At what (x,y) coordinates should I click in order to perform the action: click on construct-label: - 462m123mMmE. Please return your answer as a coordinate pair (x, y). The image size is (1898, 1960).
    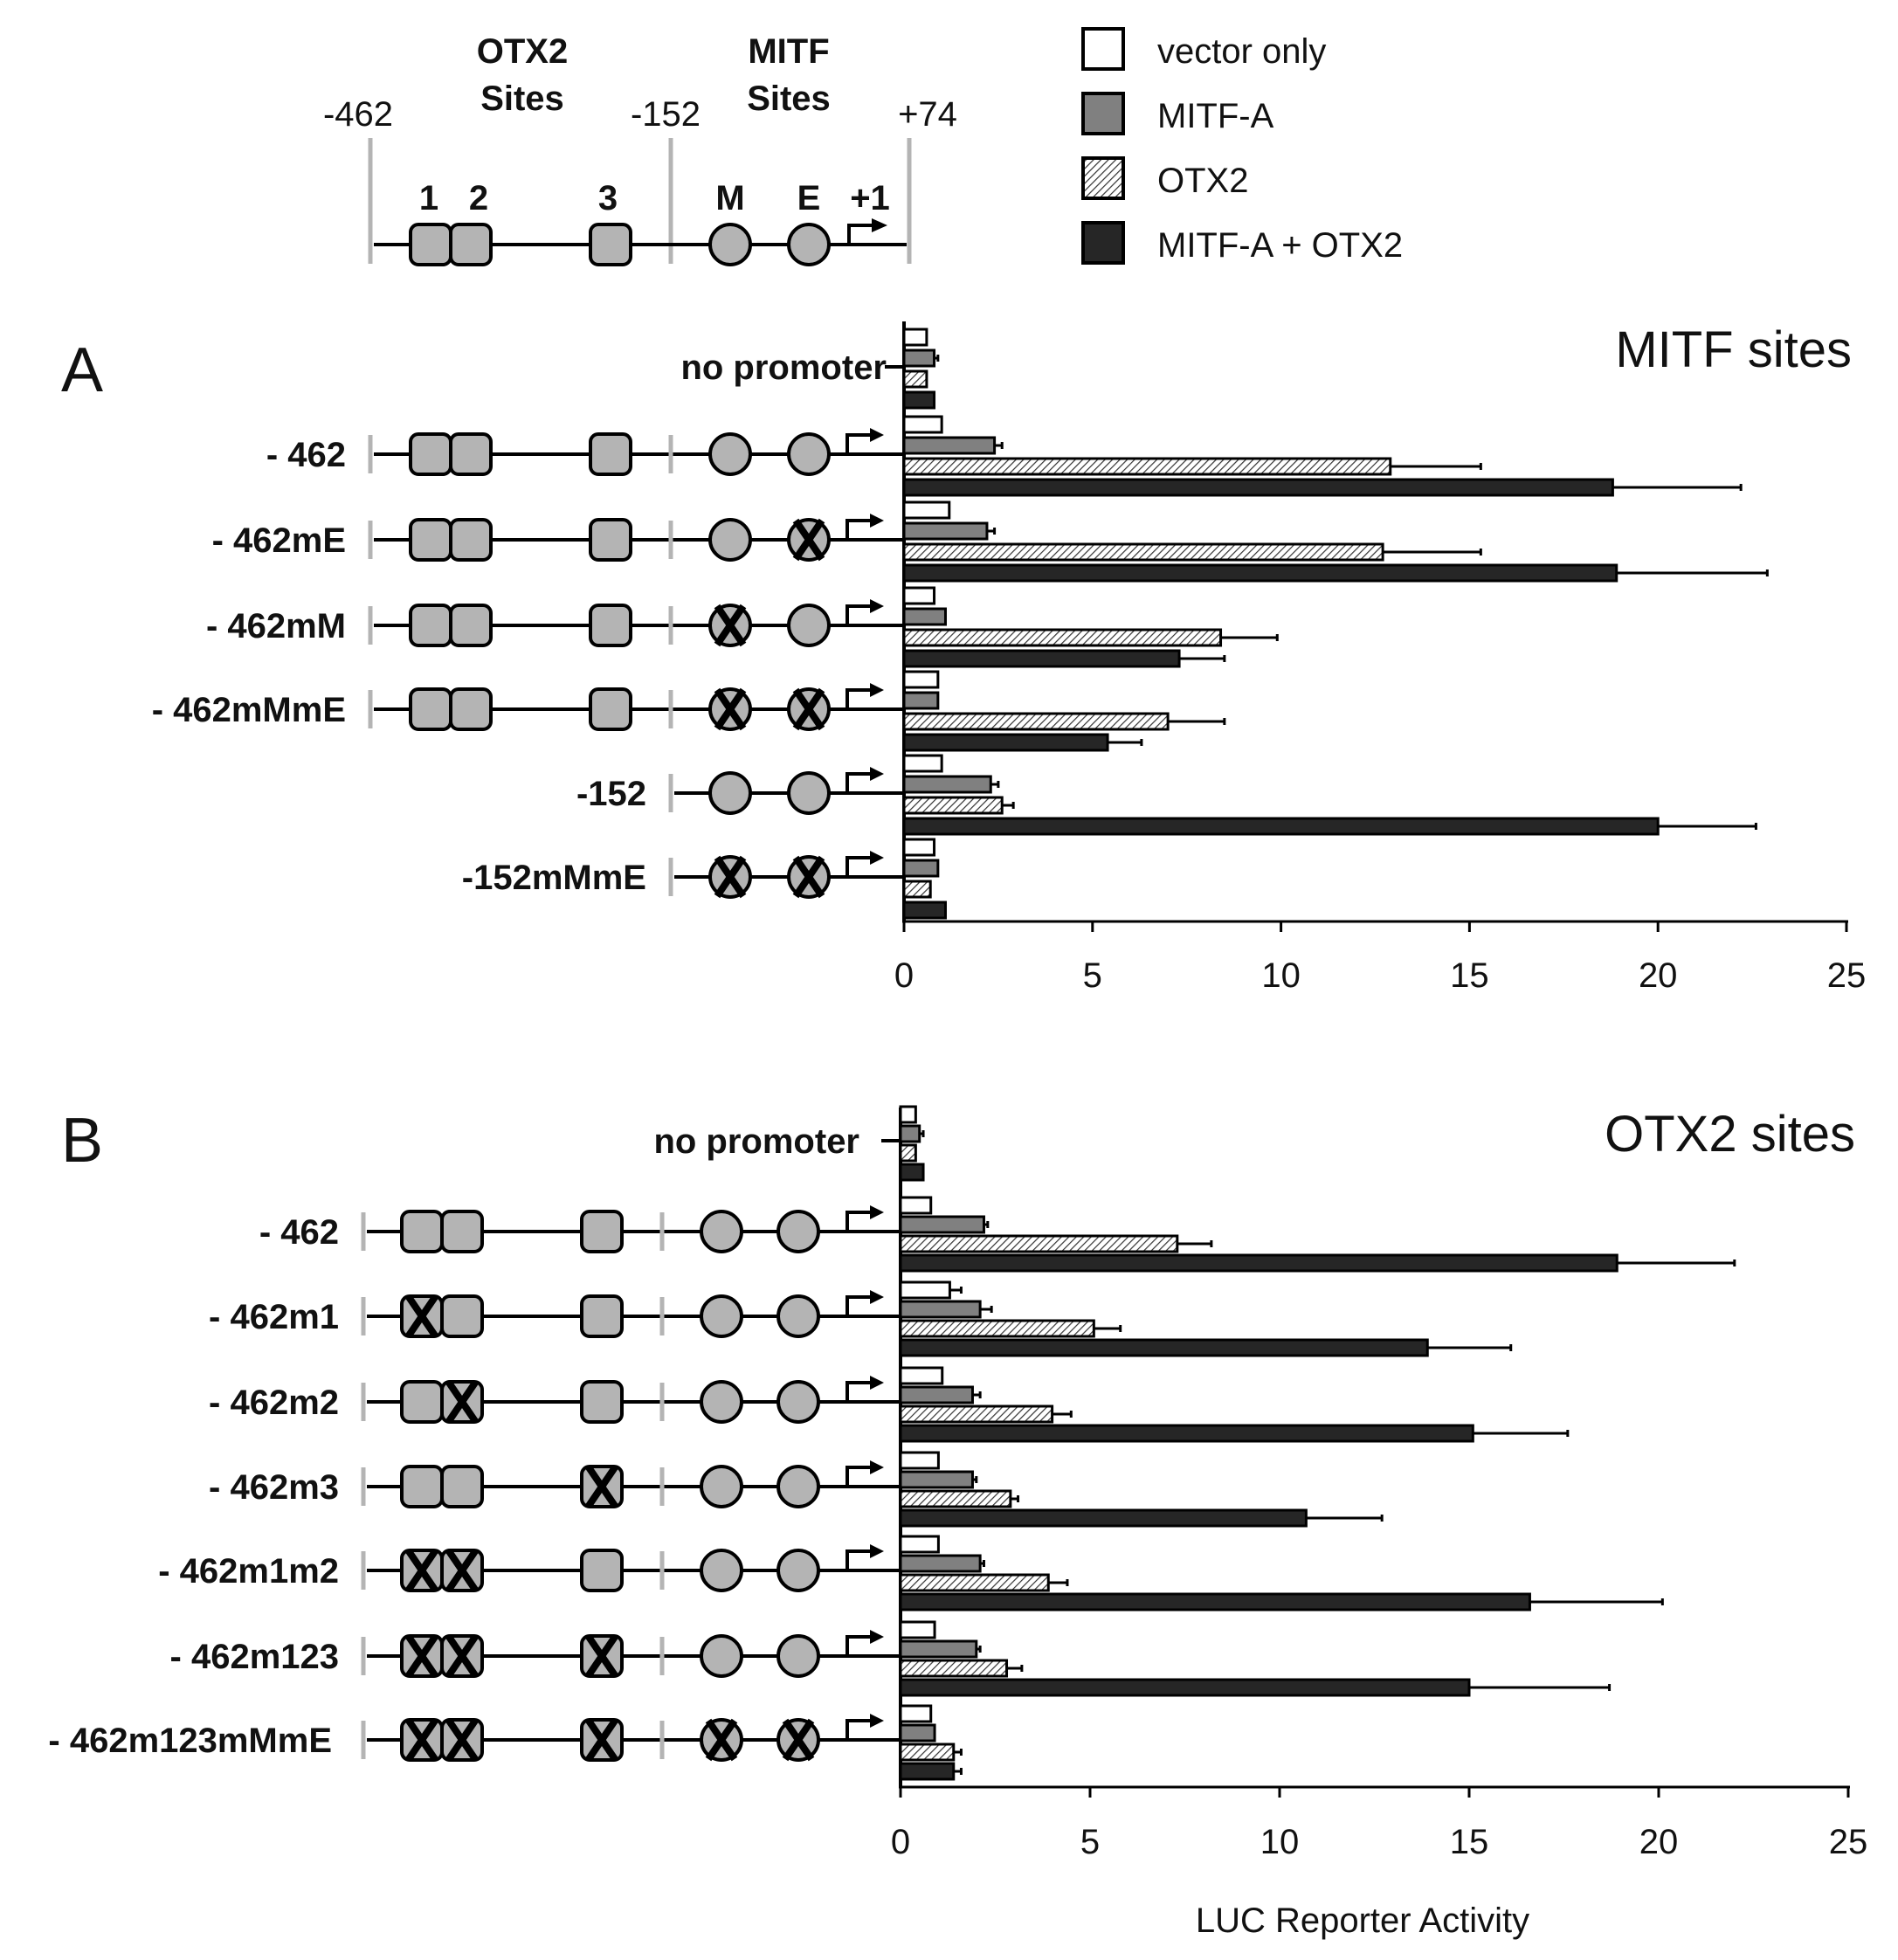
    Looking at the image, I should click on (190, 1741).